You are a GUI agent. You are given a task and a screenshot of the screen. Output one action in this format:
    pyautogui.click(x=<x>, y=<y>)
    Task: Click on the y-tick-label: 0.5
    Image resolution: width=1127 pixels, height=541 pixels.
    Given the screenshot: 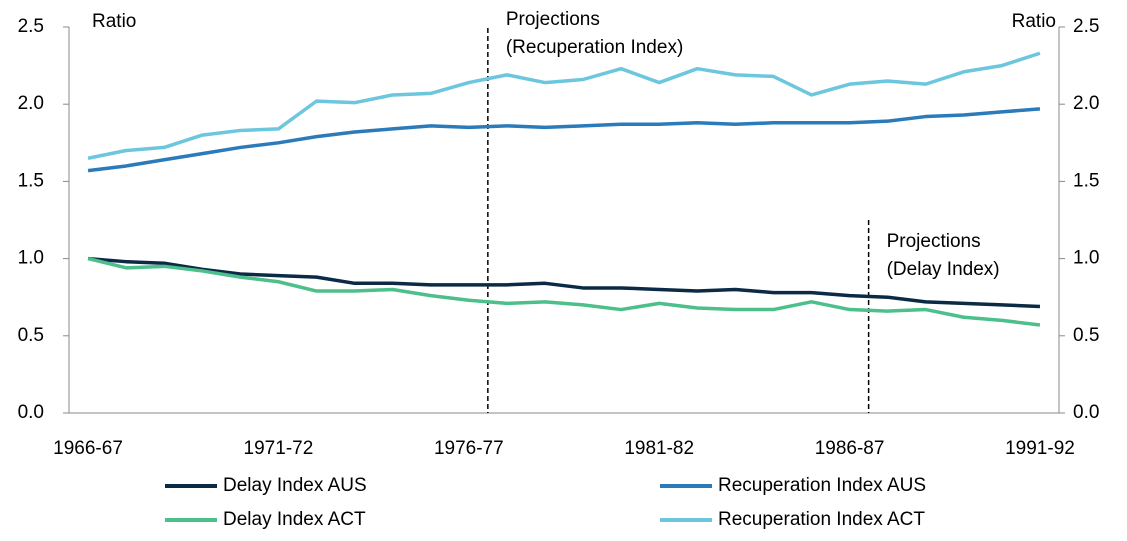 What is the action you would take?
    pyautogui.click(x=31, y=335)
    